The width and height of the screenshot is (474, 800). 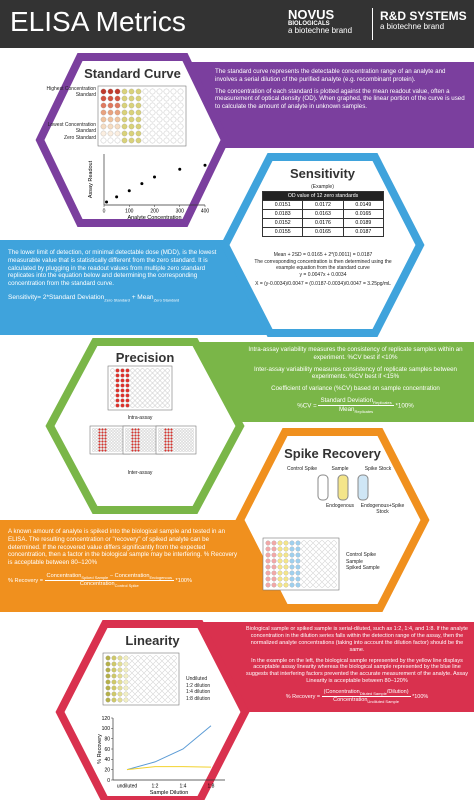 What do you see at coordinates (322, 187) in the screenshot?
I see `note: (Example)` at bounding box center [322, 187].